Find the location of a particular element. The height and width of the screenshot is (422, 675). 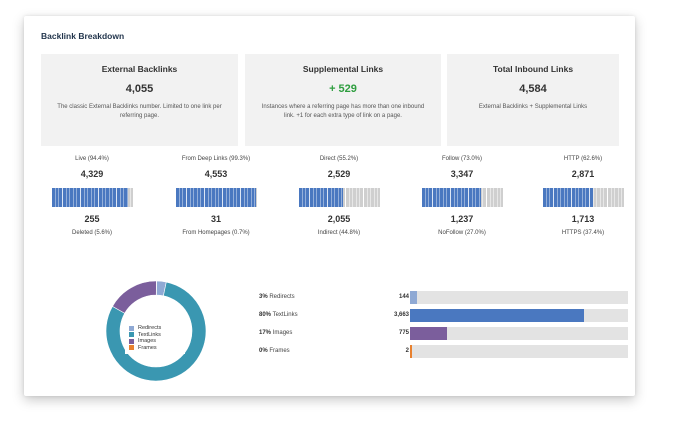

donut-slice-images is located at coordinates (134, 297).